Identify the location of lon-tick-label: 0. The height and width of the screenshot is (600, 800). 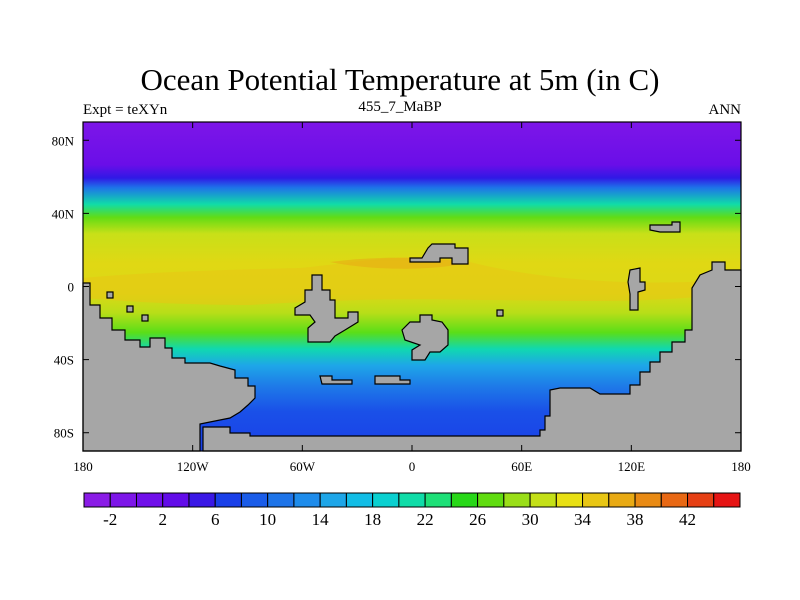
(412, 466).